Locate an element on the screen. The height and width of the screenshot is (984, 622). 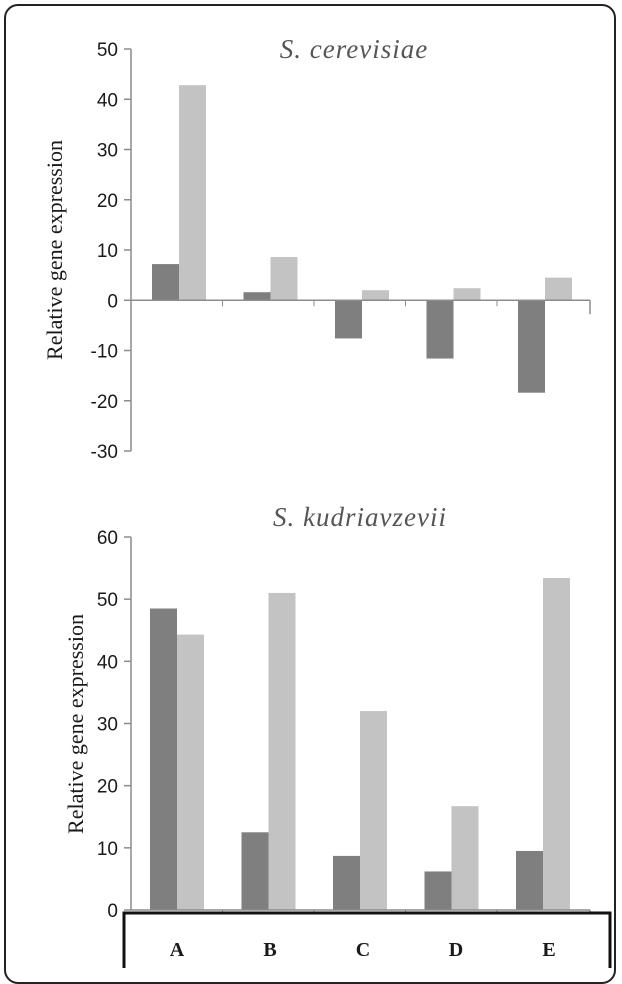
category-label-C: C is located at coordinates (363, 950).